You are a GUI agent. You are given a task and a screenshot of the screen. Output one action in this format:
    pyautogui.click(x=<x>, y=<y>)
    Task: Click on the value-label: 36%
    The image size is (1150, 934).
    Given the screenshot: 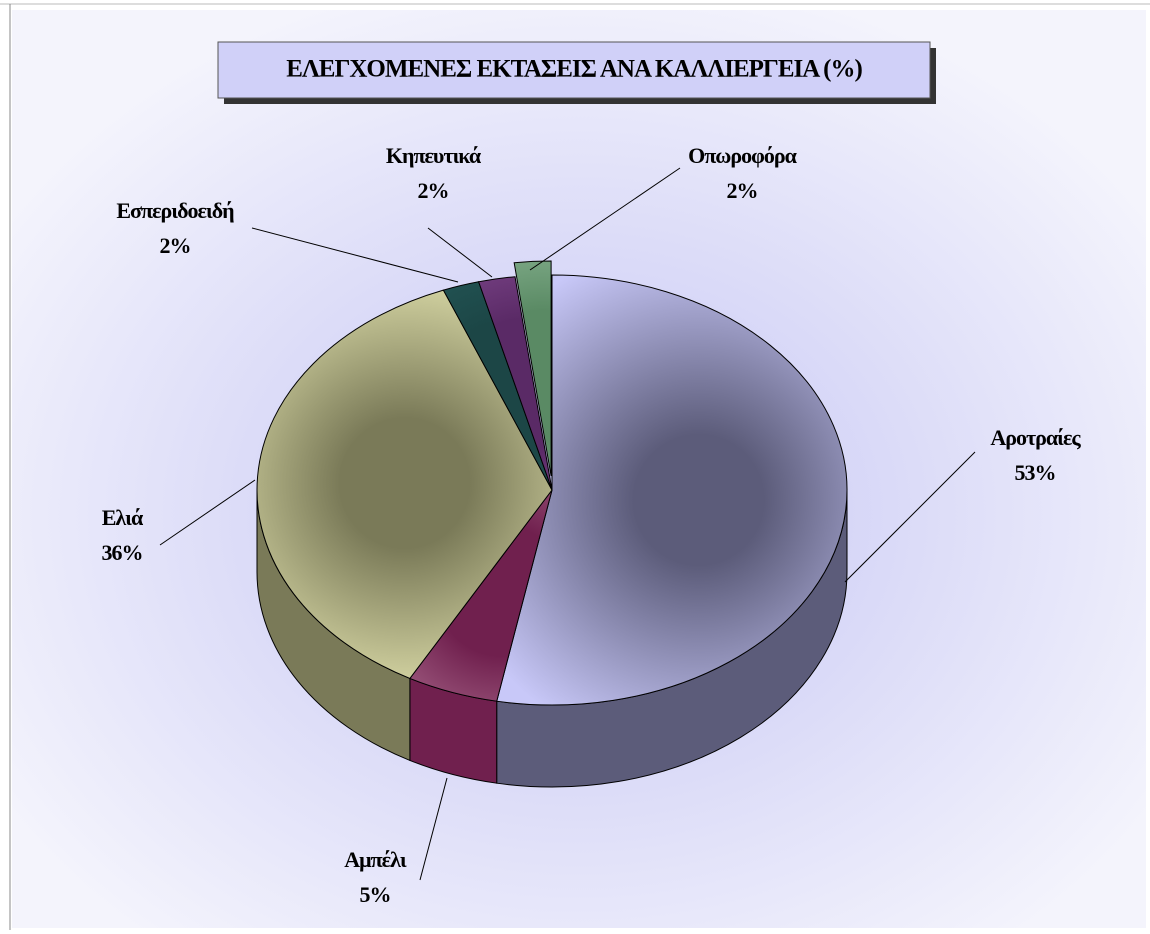 What is the action you would take?
    pyautogui.click(x=122, y=552)
    